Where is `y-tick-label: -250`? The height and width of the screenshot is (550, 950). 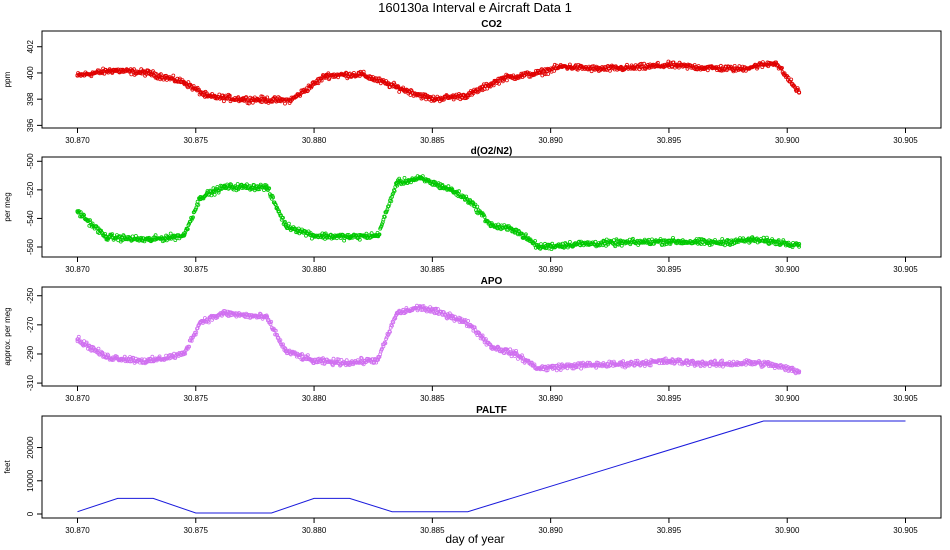
y-tick-label: -250 is located at coordinates (30, 295).